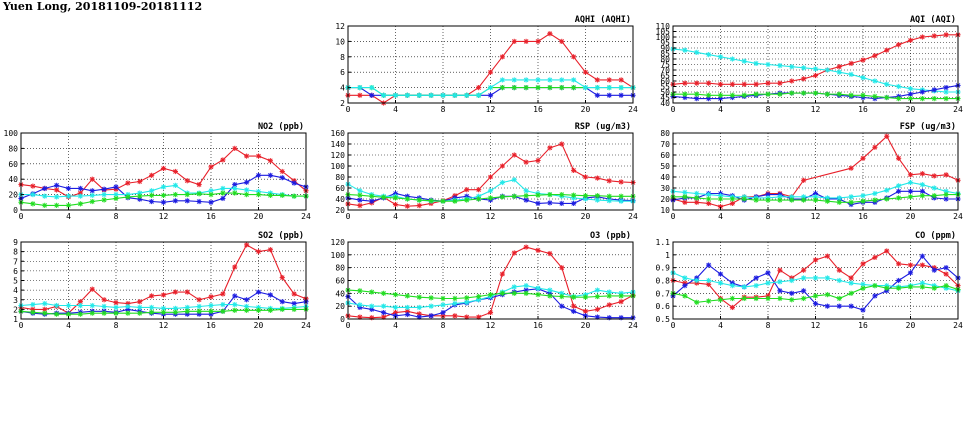 The image size is (975, 447). Describe the element at coordinates (443, 216) in the screenshot. I see `x-tick-label: 8` at that location.